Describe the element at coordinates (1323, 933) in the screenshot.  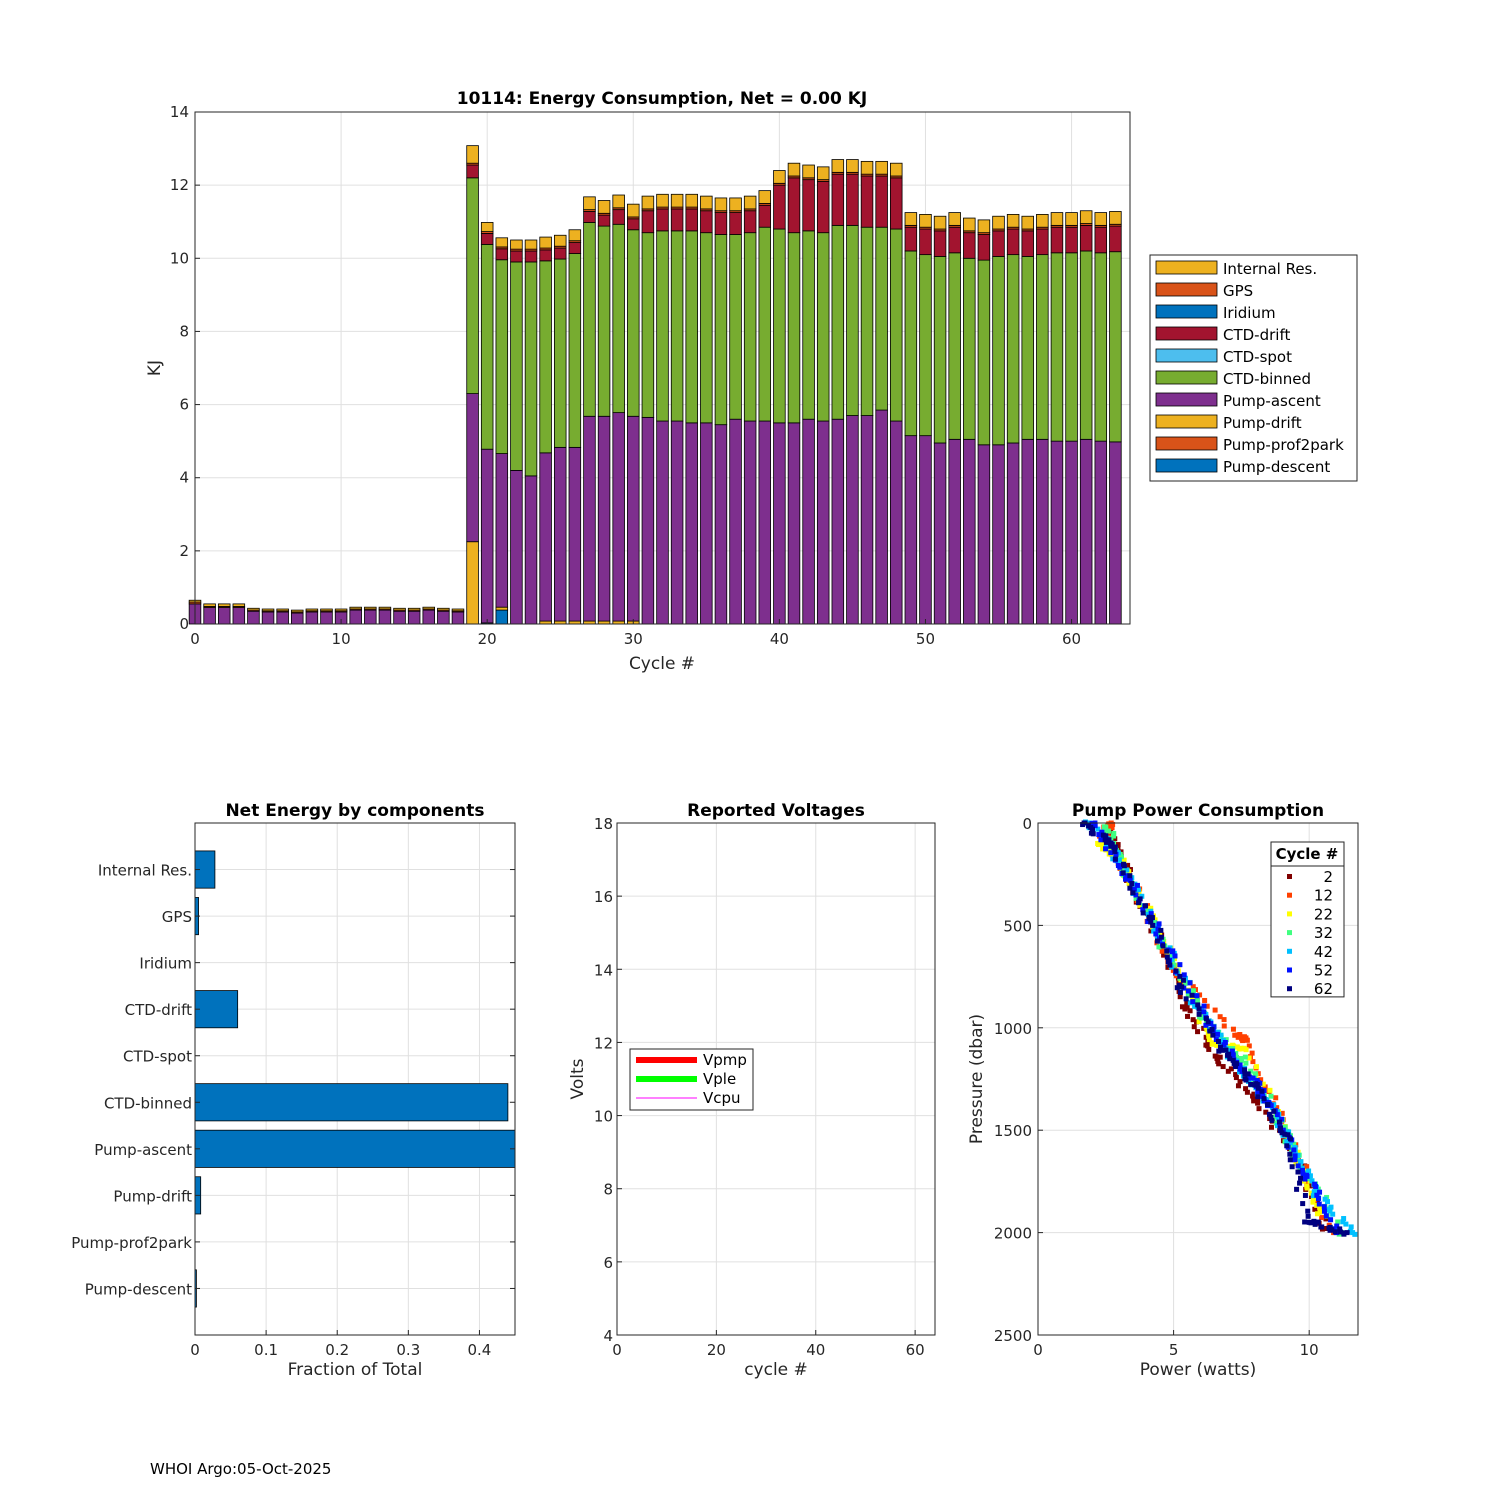
I see `legend-label: 32` at that location.